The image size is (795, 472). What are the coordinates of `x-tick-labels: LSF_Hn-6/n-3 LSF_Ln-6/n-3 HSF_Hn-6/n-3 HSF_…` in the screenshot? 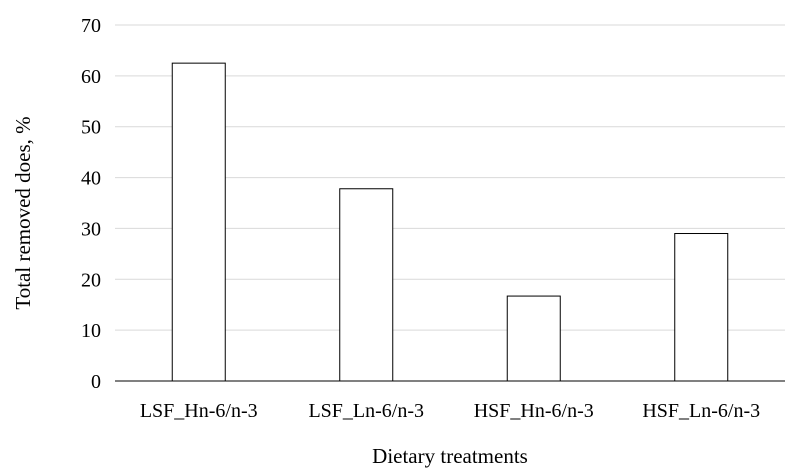 It's located at (450, 411).